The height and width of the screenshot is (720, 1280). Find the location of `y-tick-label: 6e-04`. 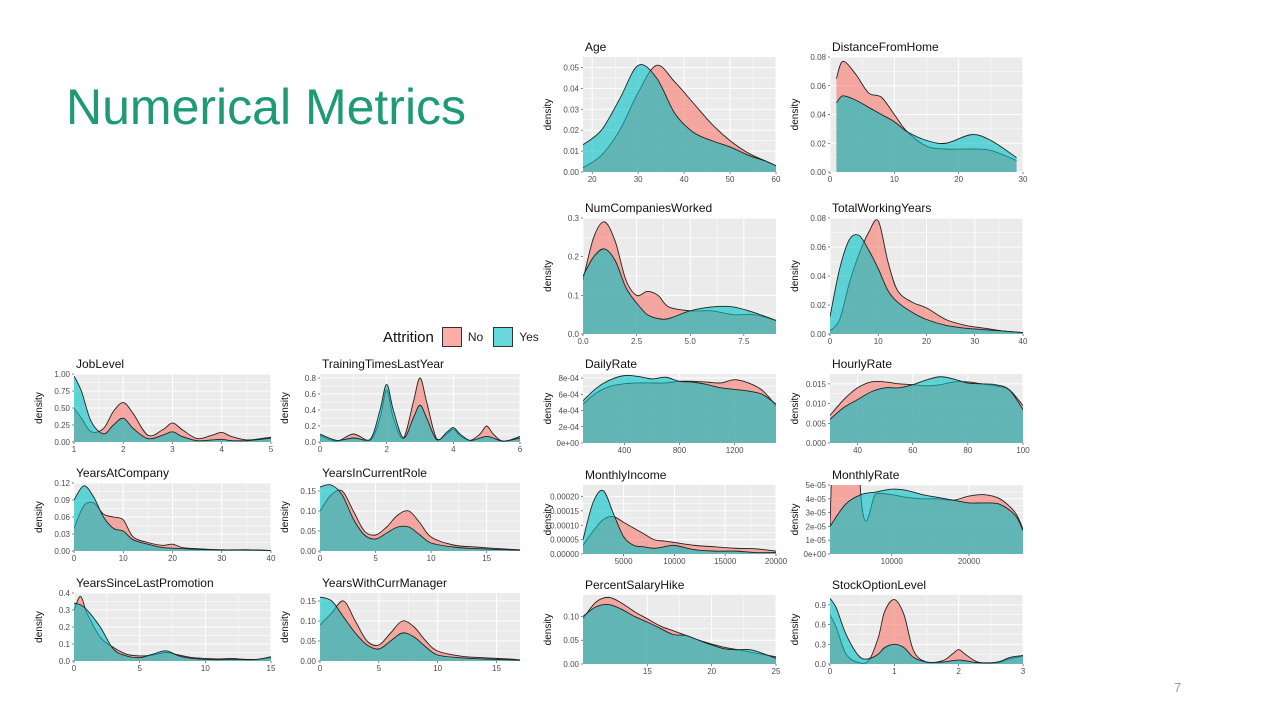

y-tick-label: 6e-04 is located at coordinates (569, 394).